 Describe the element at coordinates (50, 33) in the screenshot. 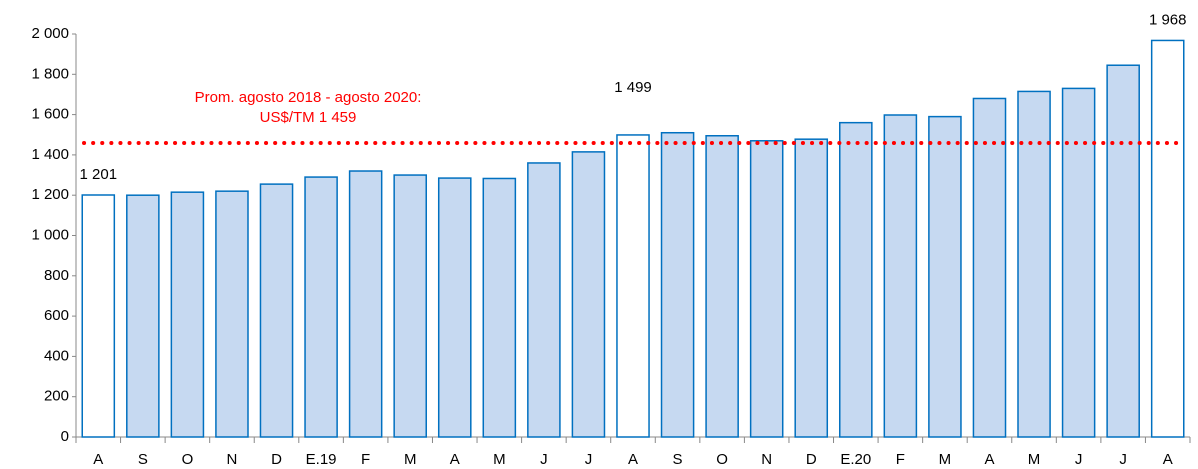

I see `y-tick-label: 2 000` at that location.